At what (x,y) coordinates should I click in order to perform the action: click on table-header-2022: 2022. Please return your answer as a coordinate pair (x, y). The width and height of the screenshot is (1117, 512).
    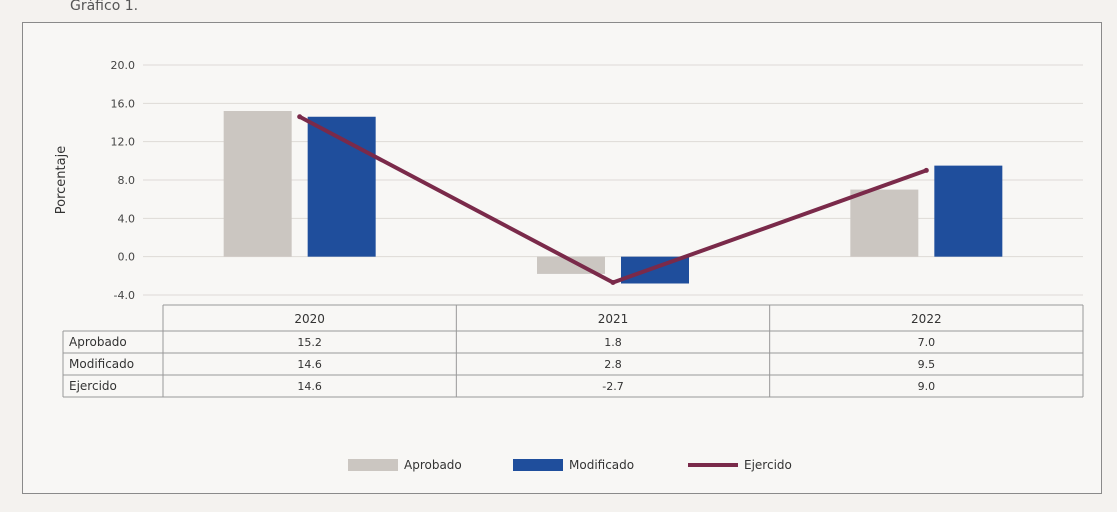
    Looking at the image, I should click on (926, 319).